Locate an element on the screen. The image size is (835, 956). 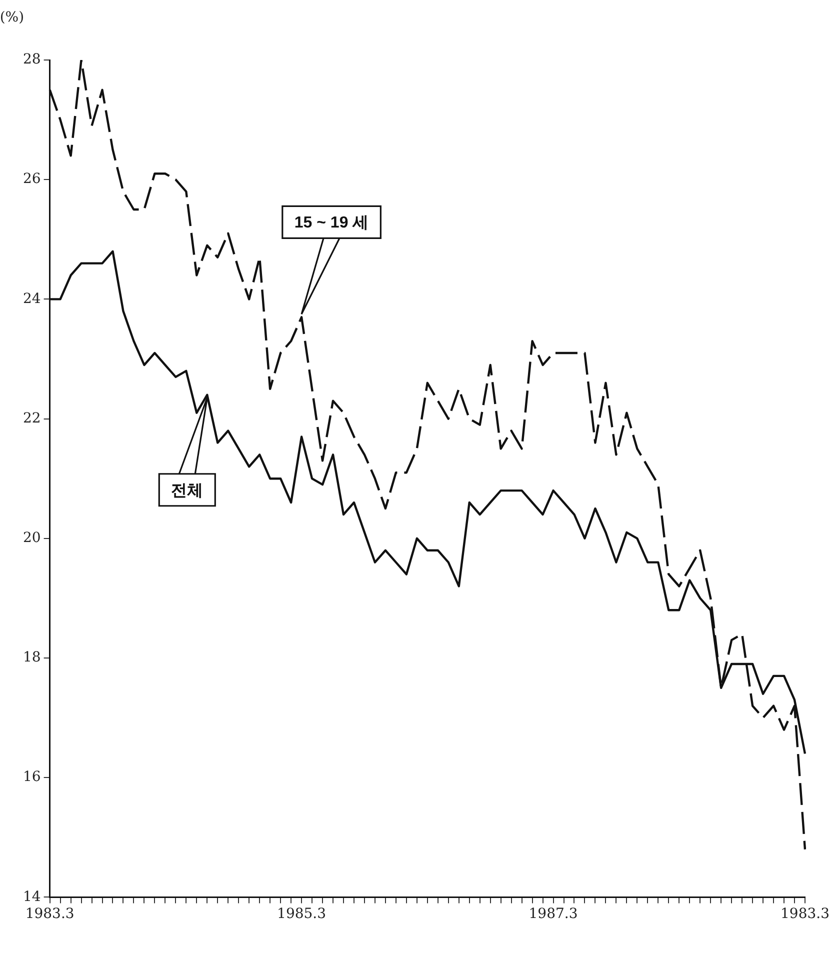
x-tick-label: 1987.3 is located at coordinates (553, 914).